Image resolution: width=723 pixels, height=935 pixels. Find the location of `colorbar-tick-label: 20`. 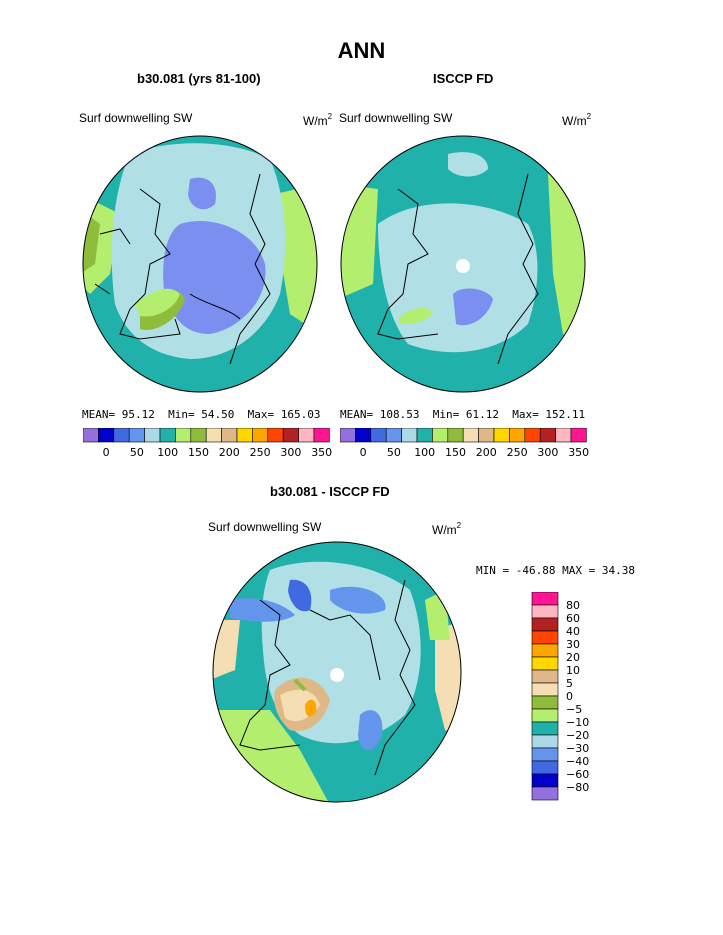

colorbar-tick-label: 20 is located at coordinates (573, 657).